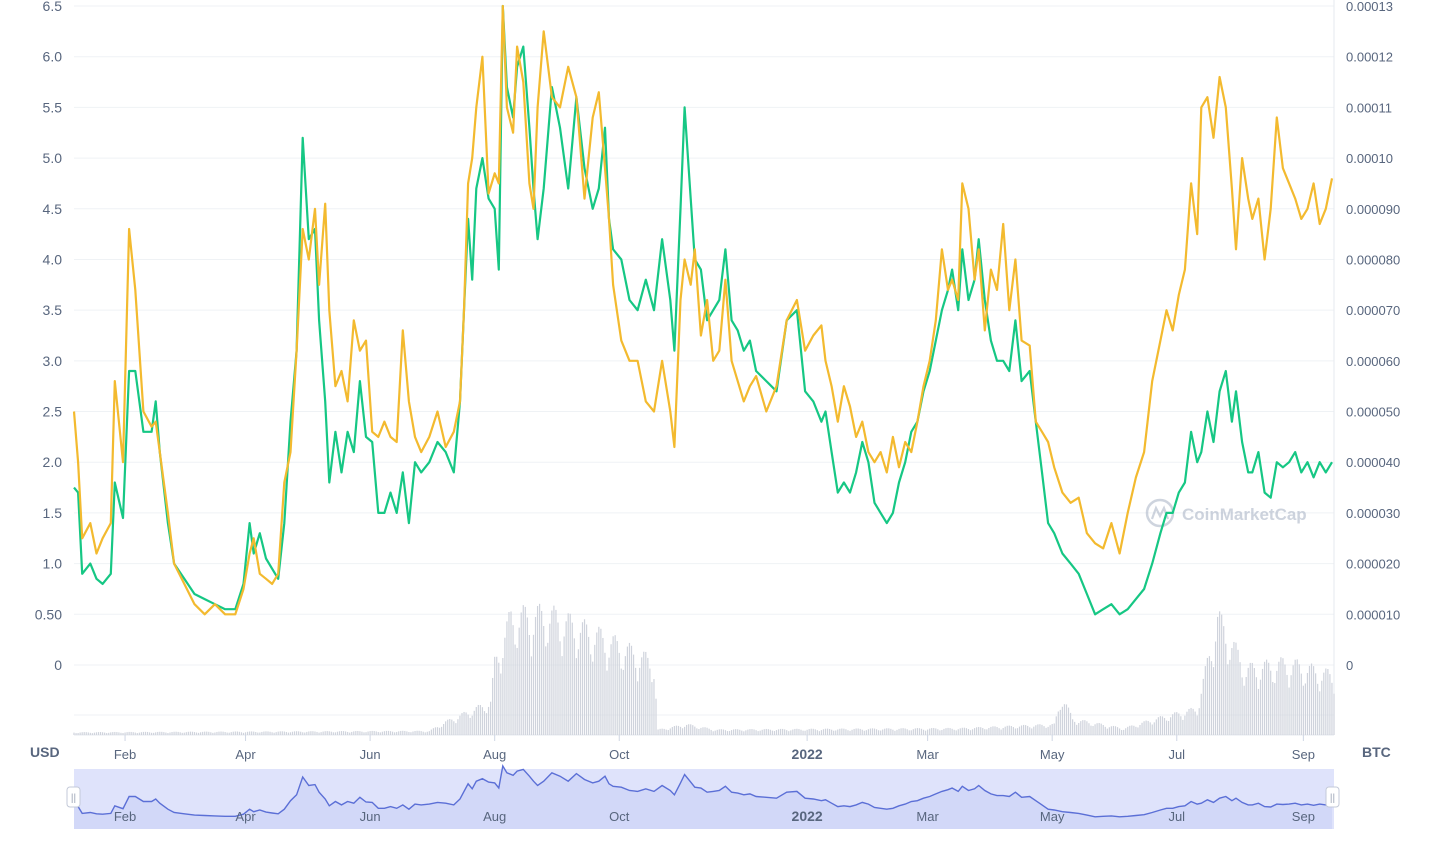 This screenshot has width=1440, height=855. What do you see at coordinates (619, 816) in the screenshot?
I see `navigator-tick-label: Oct` at bounding box center [619, 816].